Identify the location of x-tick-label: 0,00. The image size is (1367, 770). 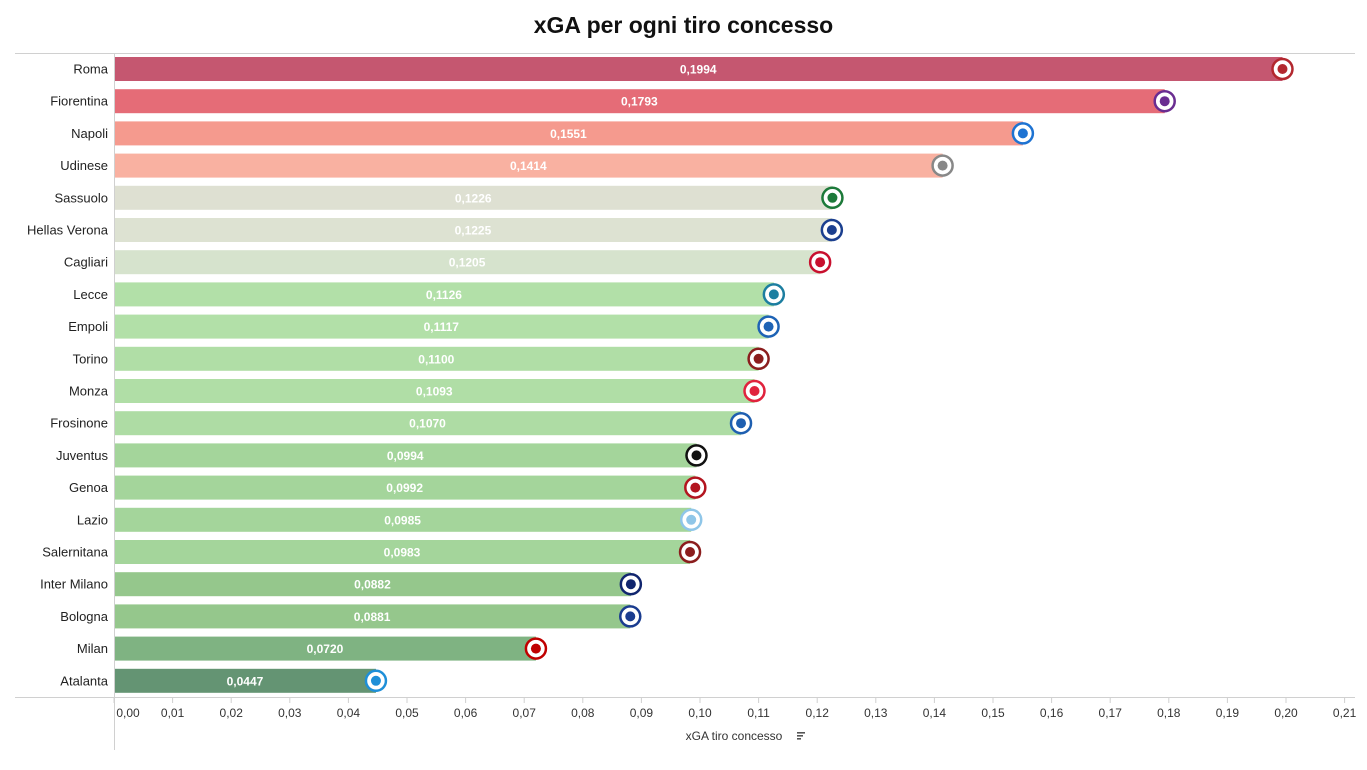
(128, 713).